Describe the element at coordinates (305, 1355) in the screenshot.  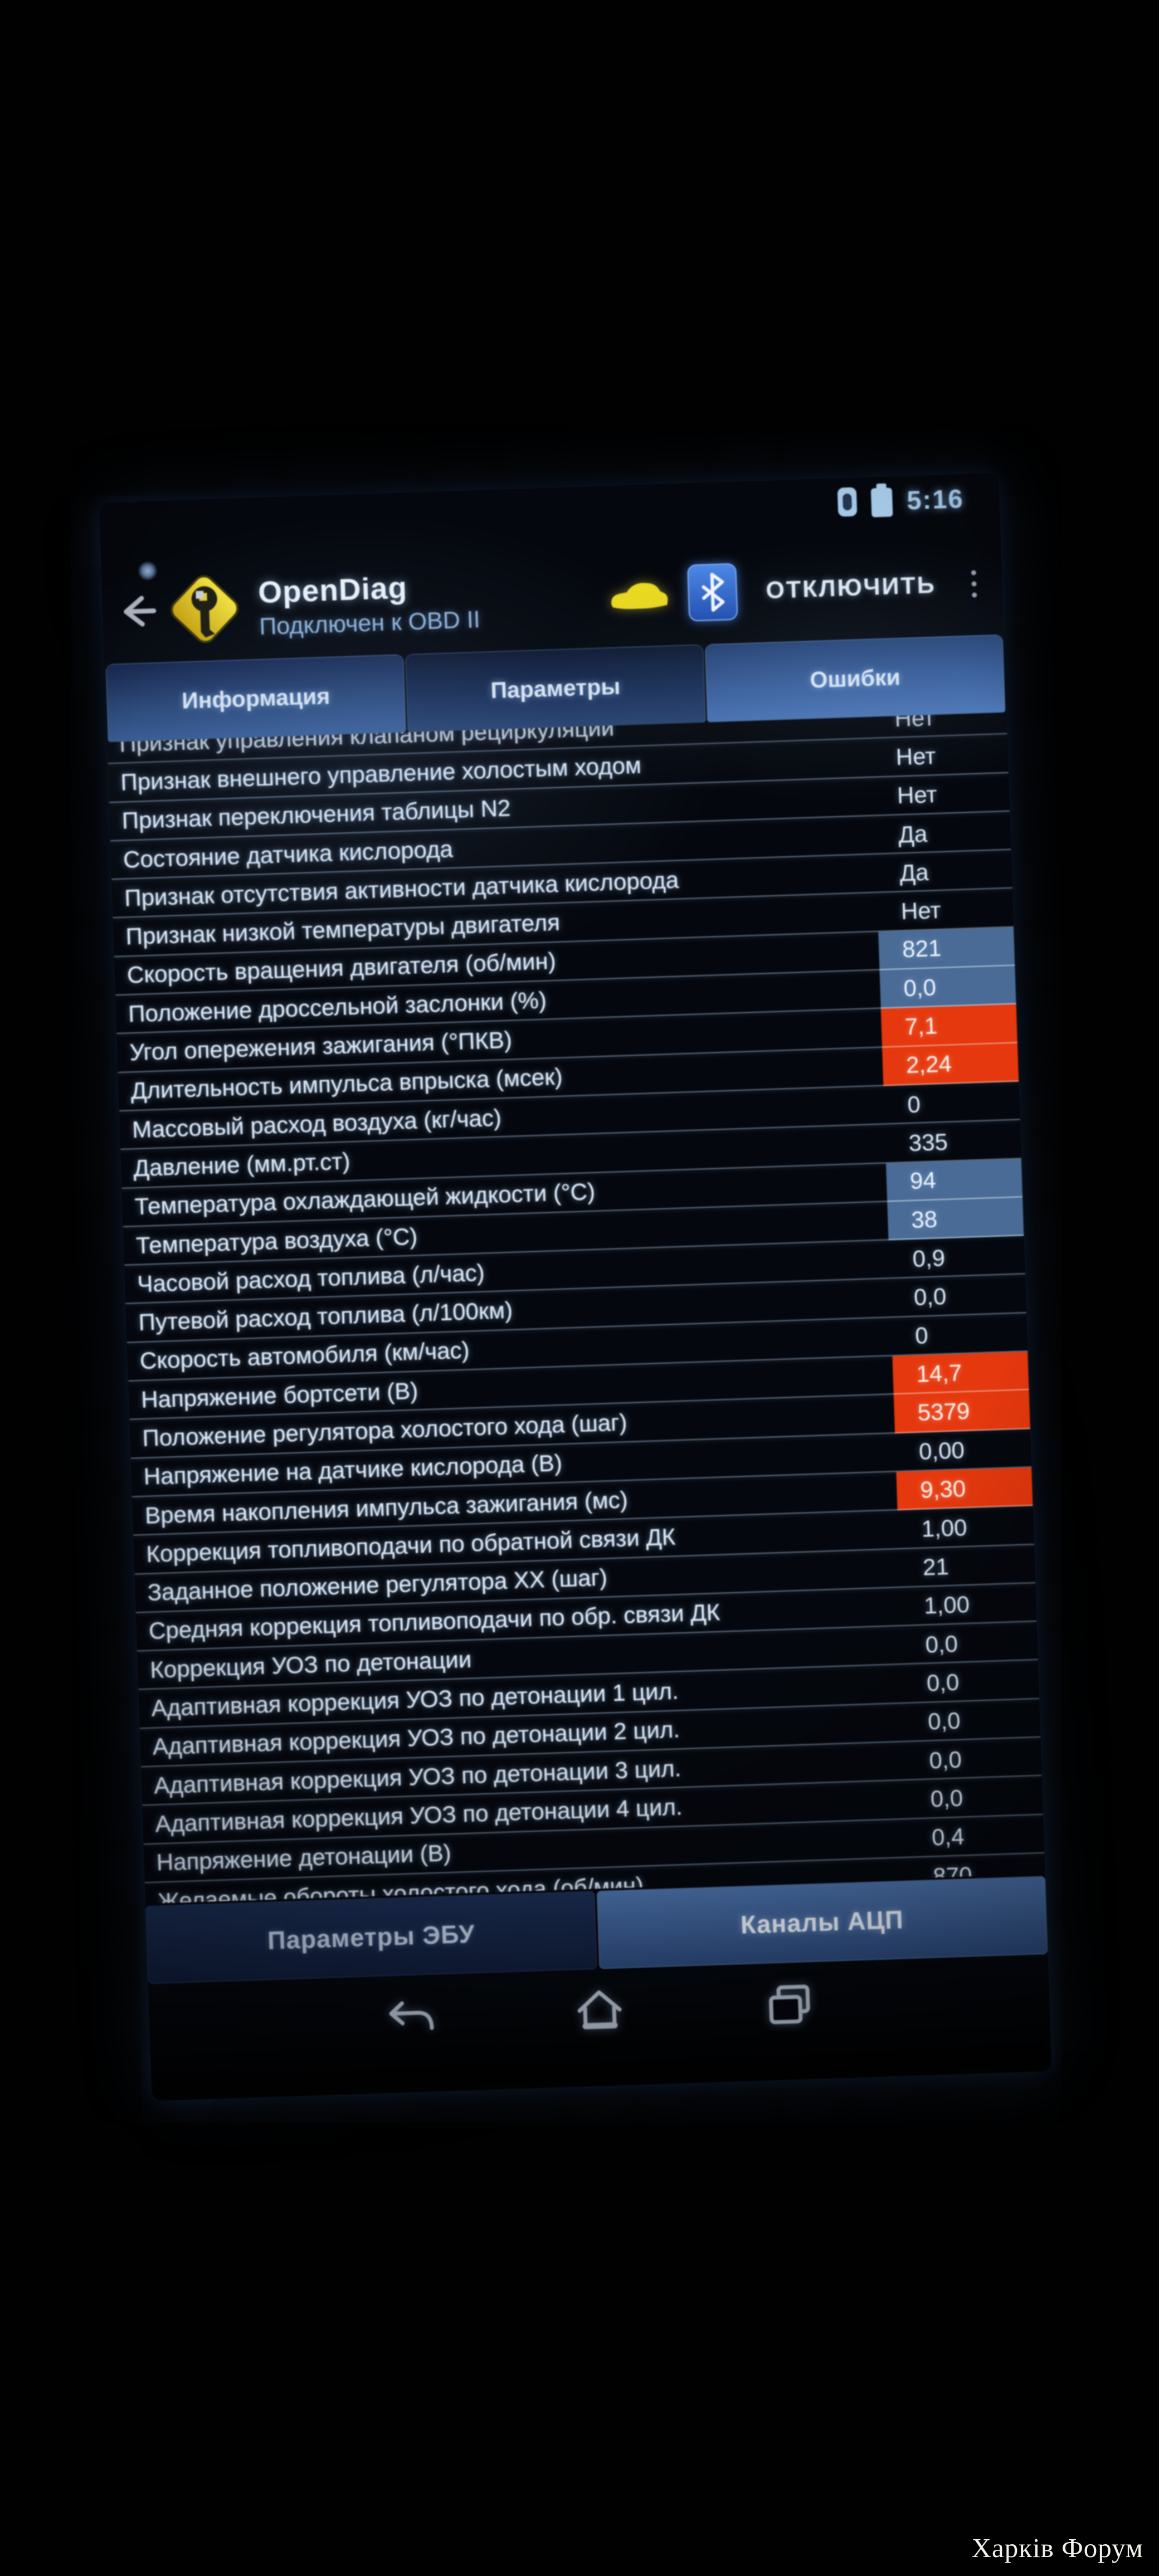
I see `parameter-label: Скорость автомобиля (км/час)` at that location.